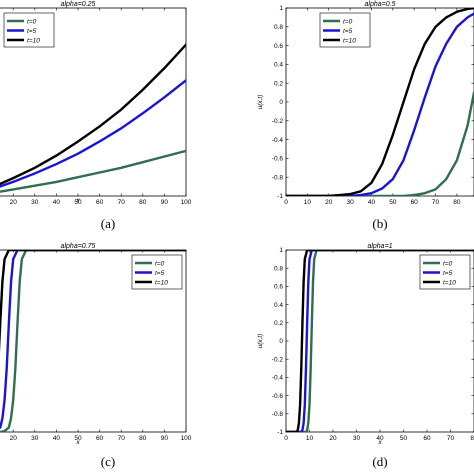 The height and width of the screenshot is (474, 474). I want to click on chart-title: alpha=0.75, so click(78, 246).